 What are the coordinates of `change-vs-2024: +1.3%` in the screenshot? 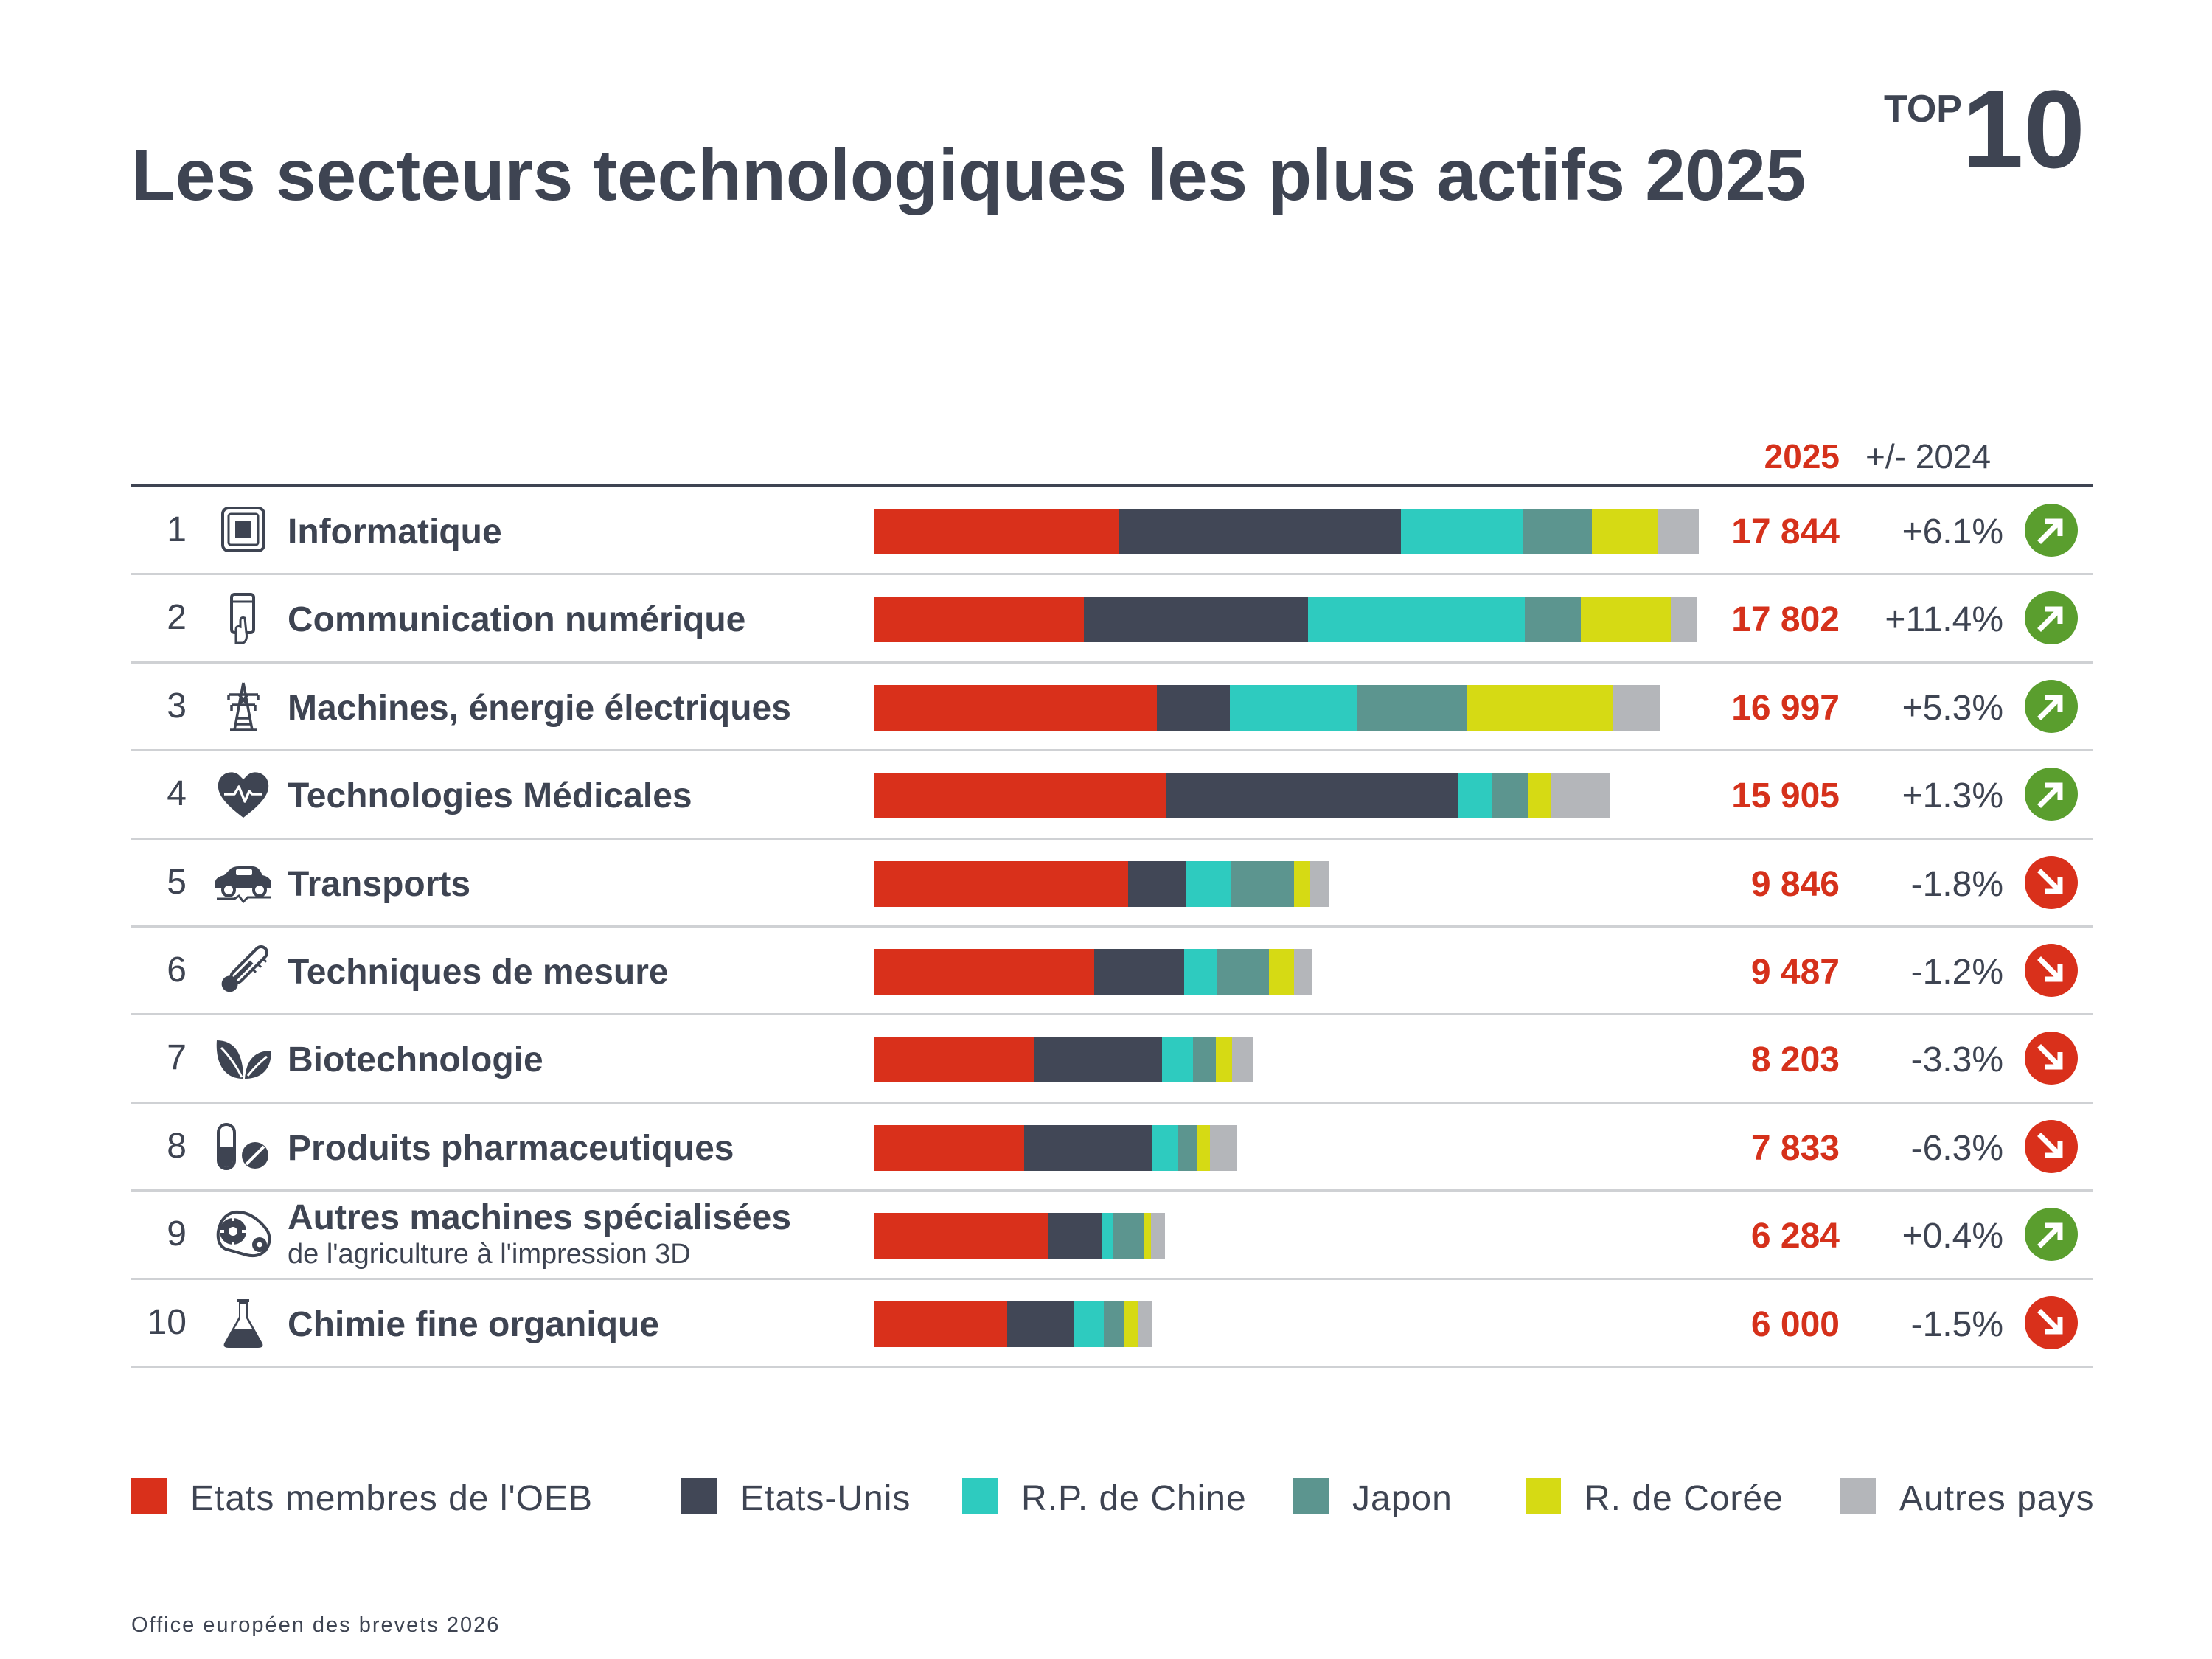 It's located at (1952, 796).